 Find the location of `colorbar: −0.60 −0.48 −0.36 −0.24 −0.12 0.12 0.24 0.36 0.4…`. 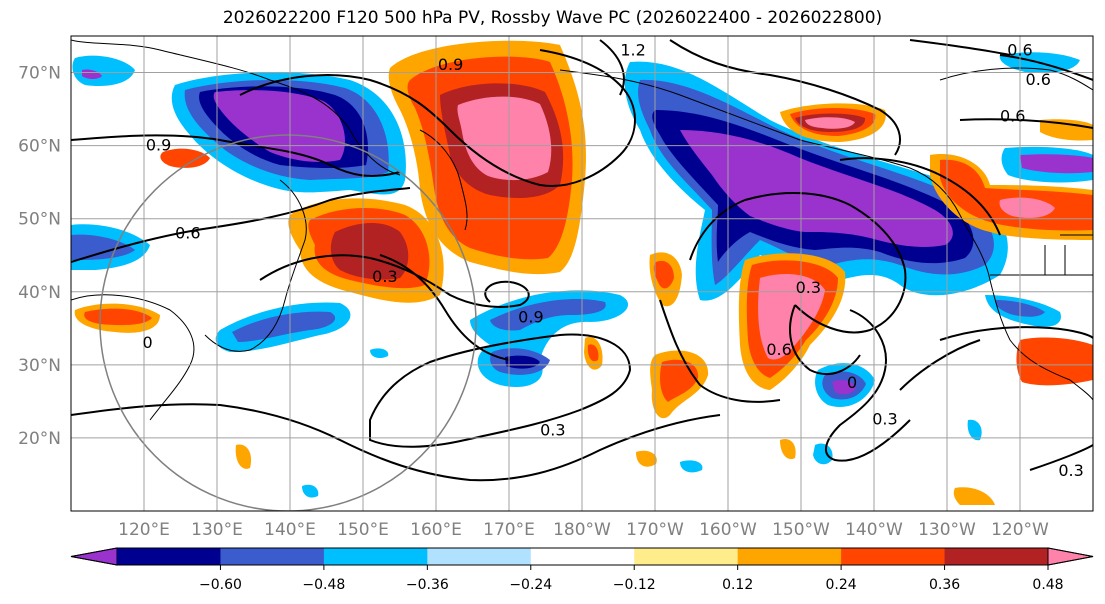

colorbar: −0.60 −0.48 −0.36 −0.24 −0.12 0.12 0.24 0.36 0.4… is located at coordinates (582, 570).